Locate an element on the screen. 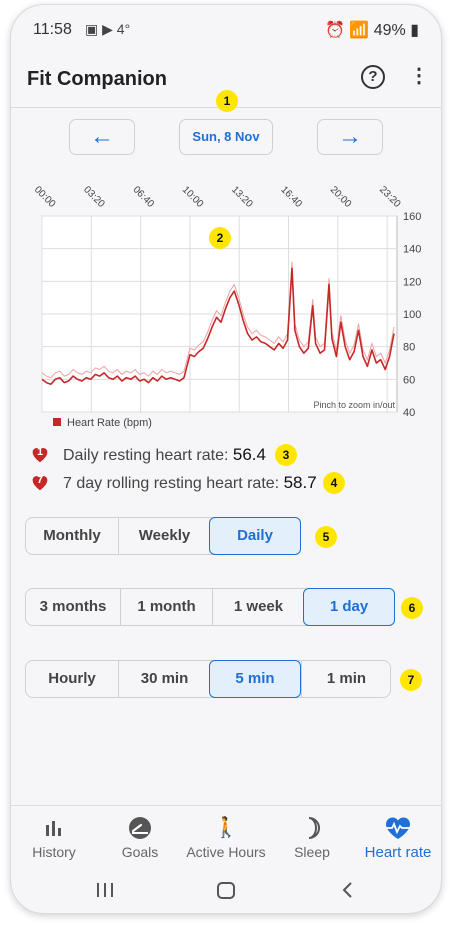  y-tick-label: 120 is located at coordinates (412, 282).